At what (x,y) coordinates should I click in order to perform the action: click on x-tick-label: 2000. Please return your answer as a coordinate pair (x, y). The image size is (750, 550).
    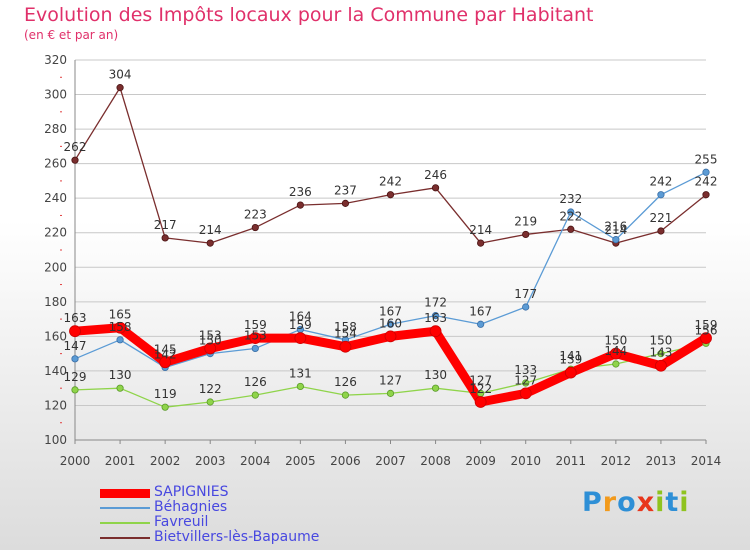
    Looking at the image, I should click on (75, 461).